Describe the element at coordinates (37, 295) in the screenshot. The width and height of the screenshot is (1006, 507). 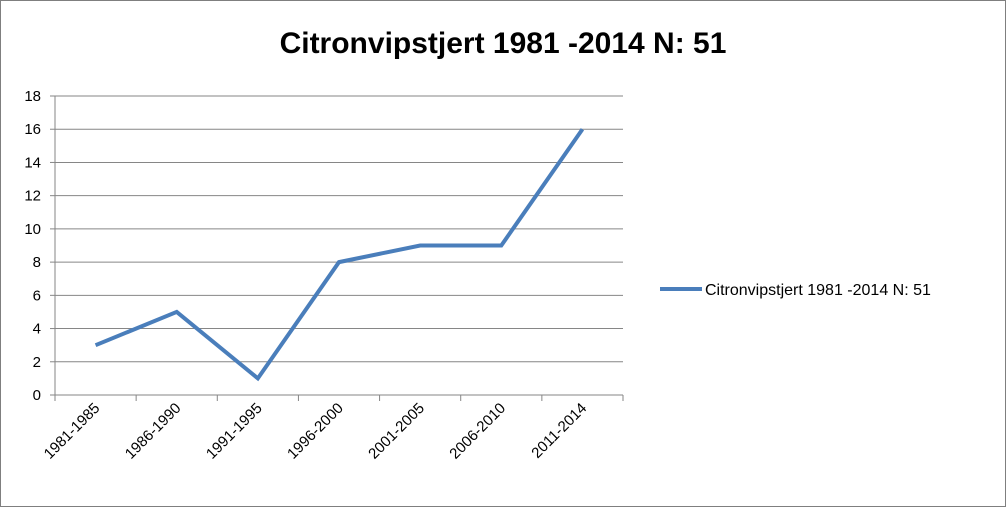
I see `y-tick-label-6: 6` at that location.